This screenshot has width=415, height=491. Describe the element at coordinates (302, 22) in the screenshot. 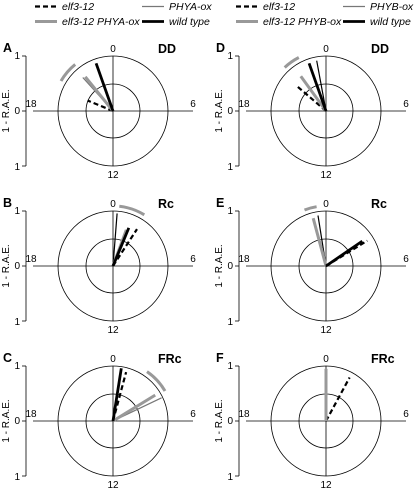

I see `legend-label-elf312phyb: elf3-12 PHYB-ox` at that location.